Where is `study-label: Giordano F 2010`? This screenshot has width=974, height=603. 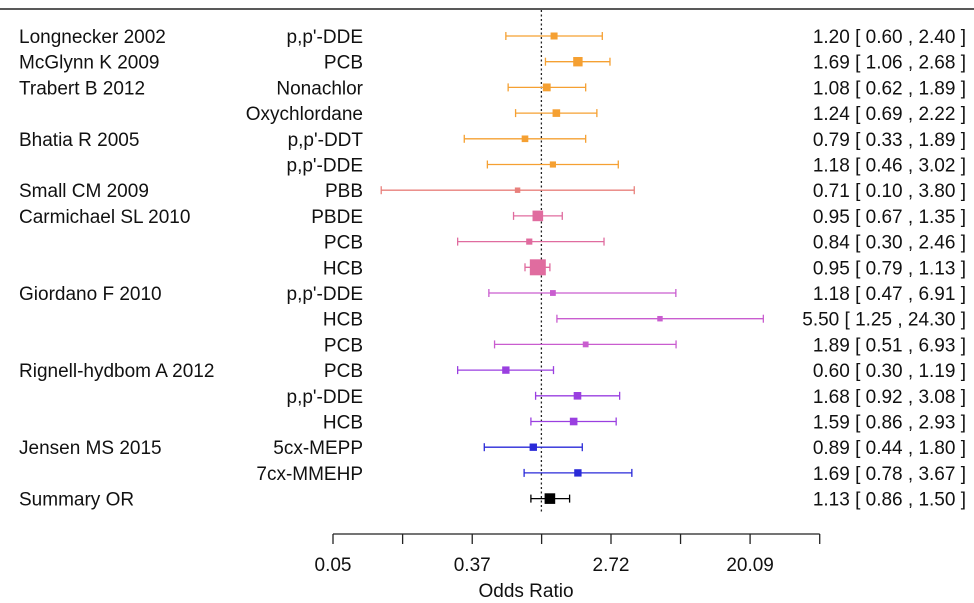 study-label: Giordano F 2010 is located at coordinates (90, 294).